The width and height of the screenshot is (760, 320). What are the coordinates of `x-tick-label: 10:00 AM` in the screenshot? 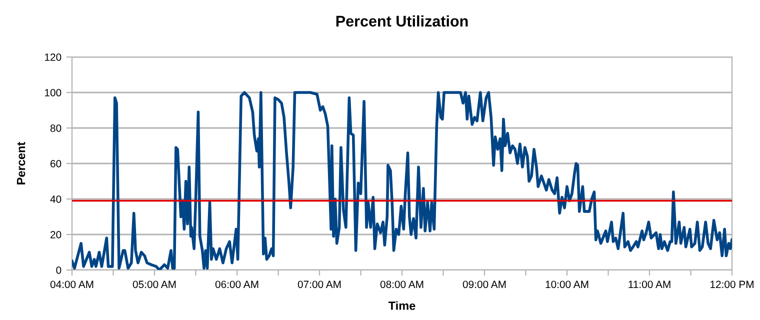 It's located at (567, 284).